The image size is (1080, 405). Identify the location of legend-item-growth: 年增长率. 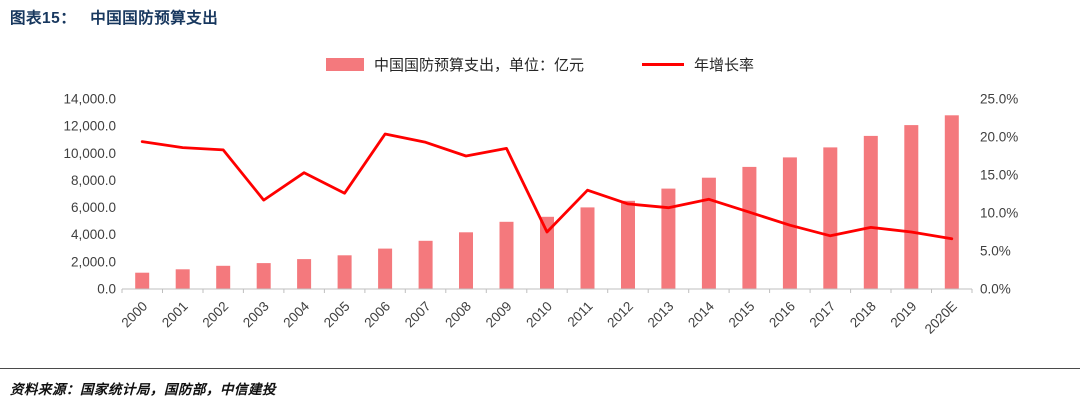
(698, 64).